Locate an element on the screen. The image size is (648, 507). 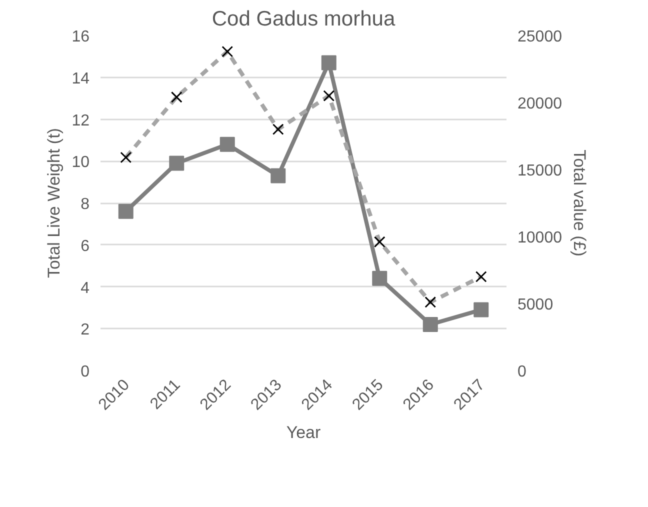
y2-tick-label: 10000 is located at coordinates (540, 238).